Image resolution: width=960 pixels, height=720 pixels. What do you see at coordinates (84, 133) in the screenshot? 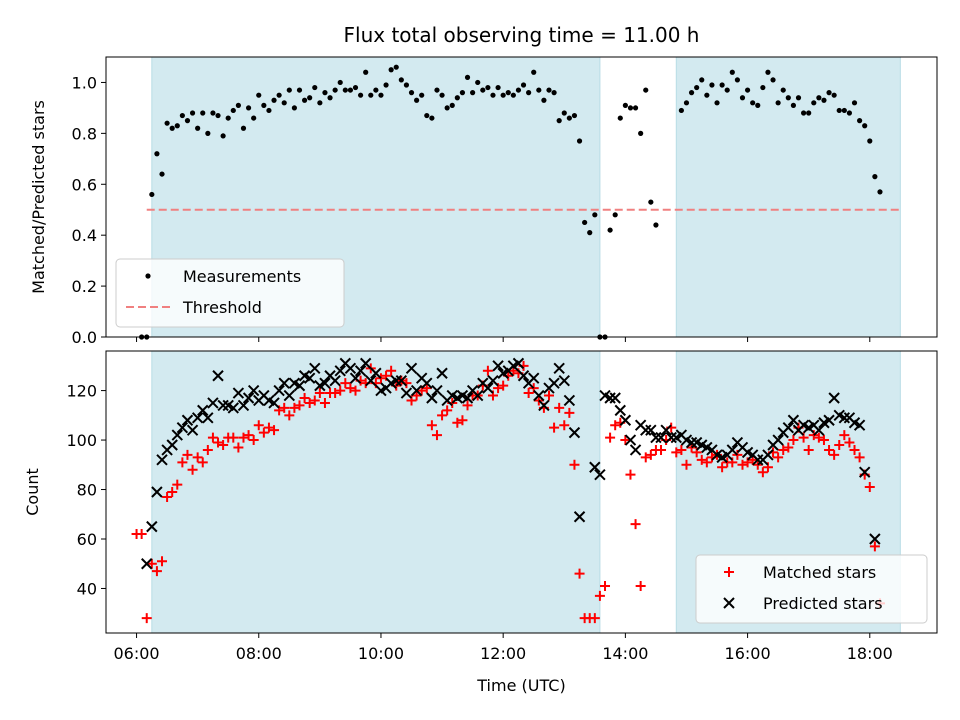
I see `top-y-tick-label: 0.8` at bounding box center [84, 133].